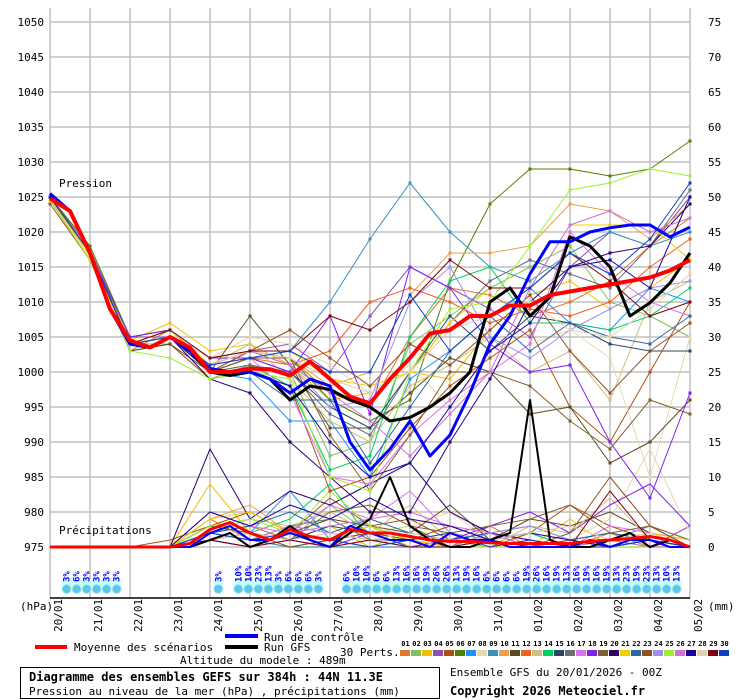  I want to click on left-unit-label: (hPa), so click(36, 606).